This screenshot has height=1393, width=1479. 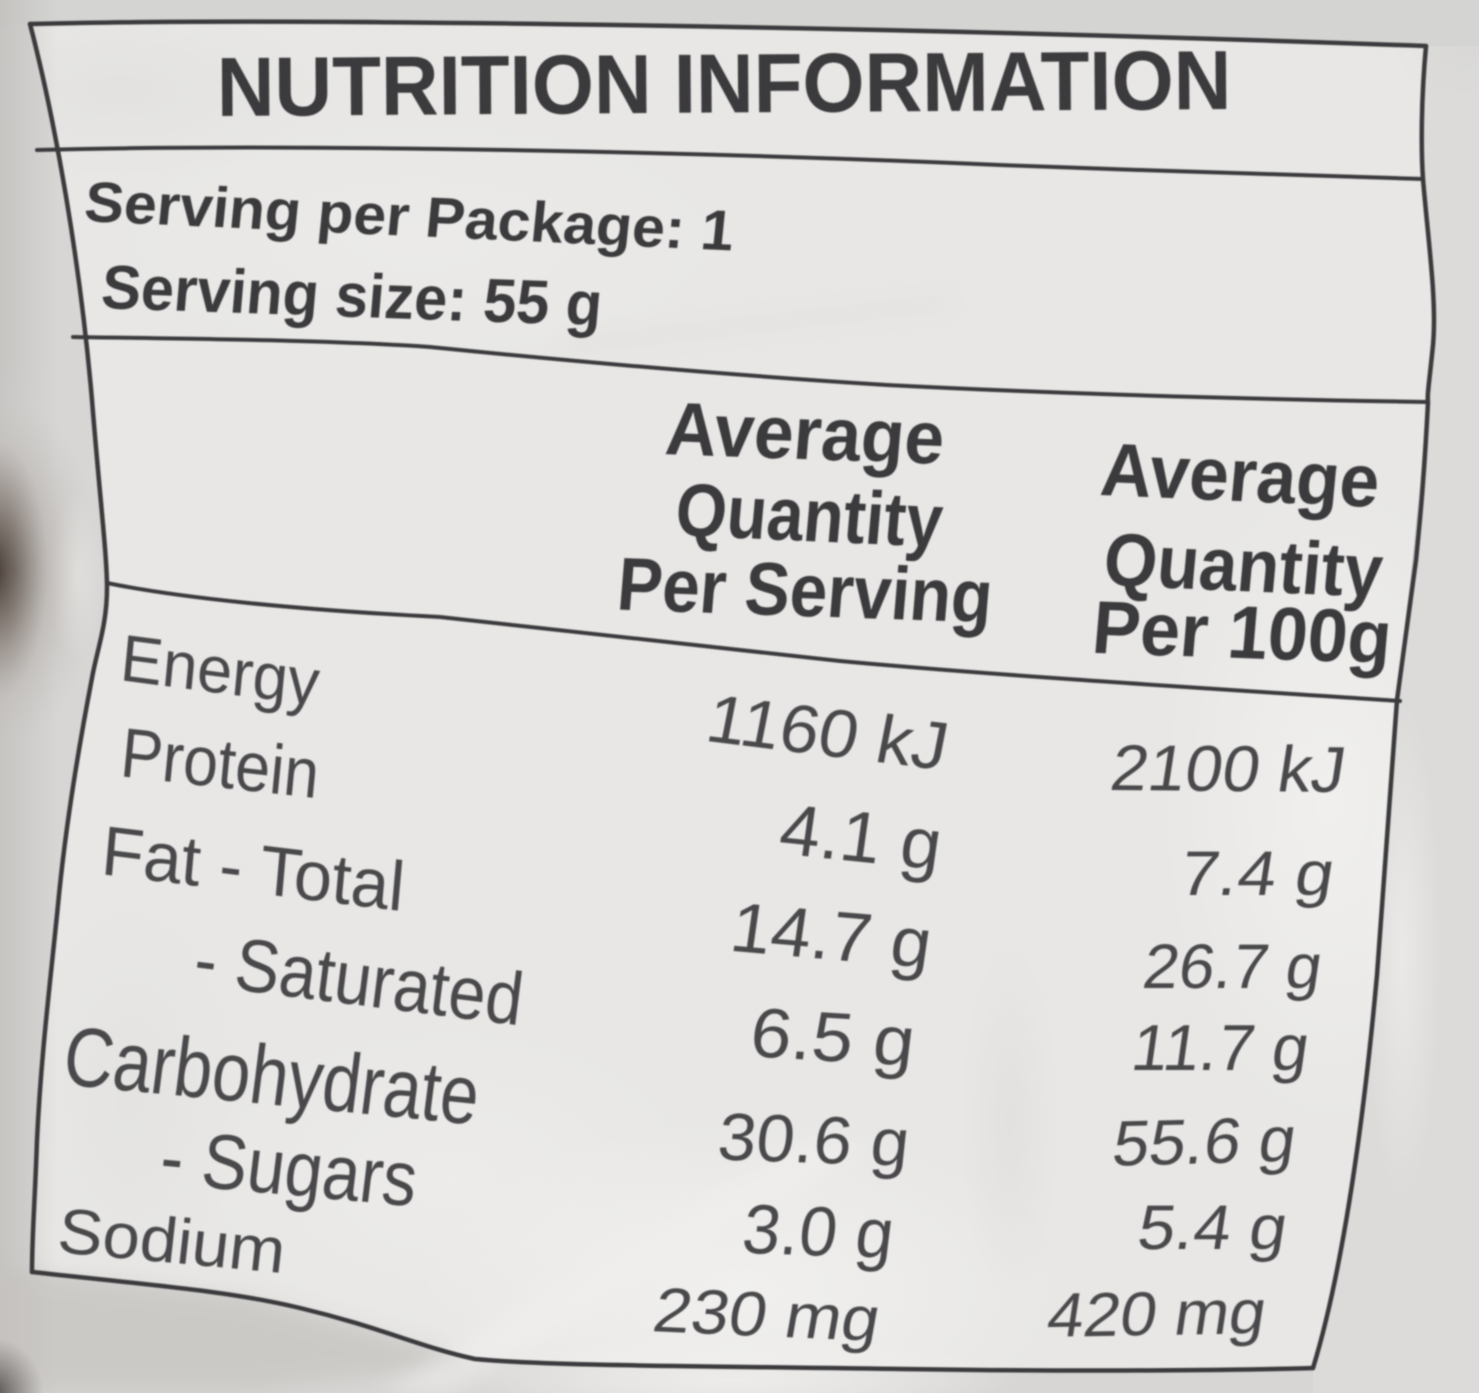 I want to click on svg-text: 26.7 g, so click(x=1233, y=966).